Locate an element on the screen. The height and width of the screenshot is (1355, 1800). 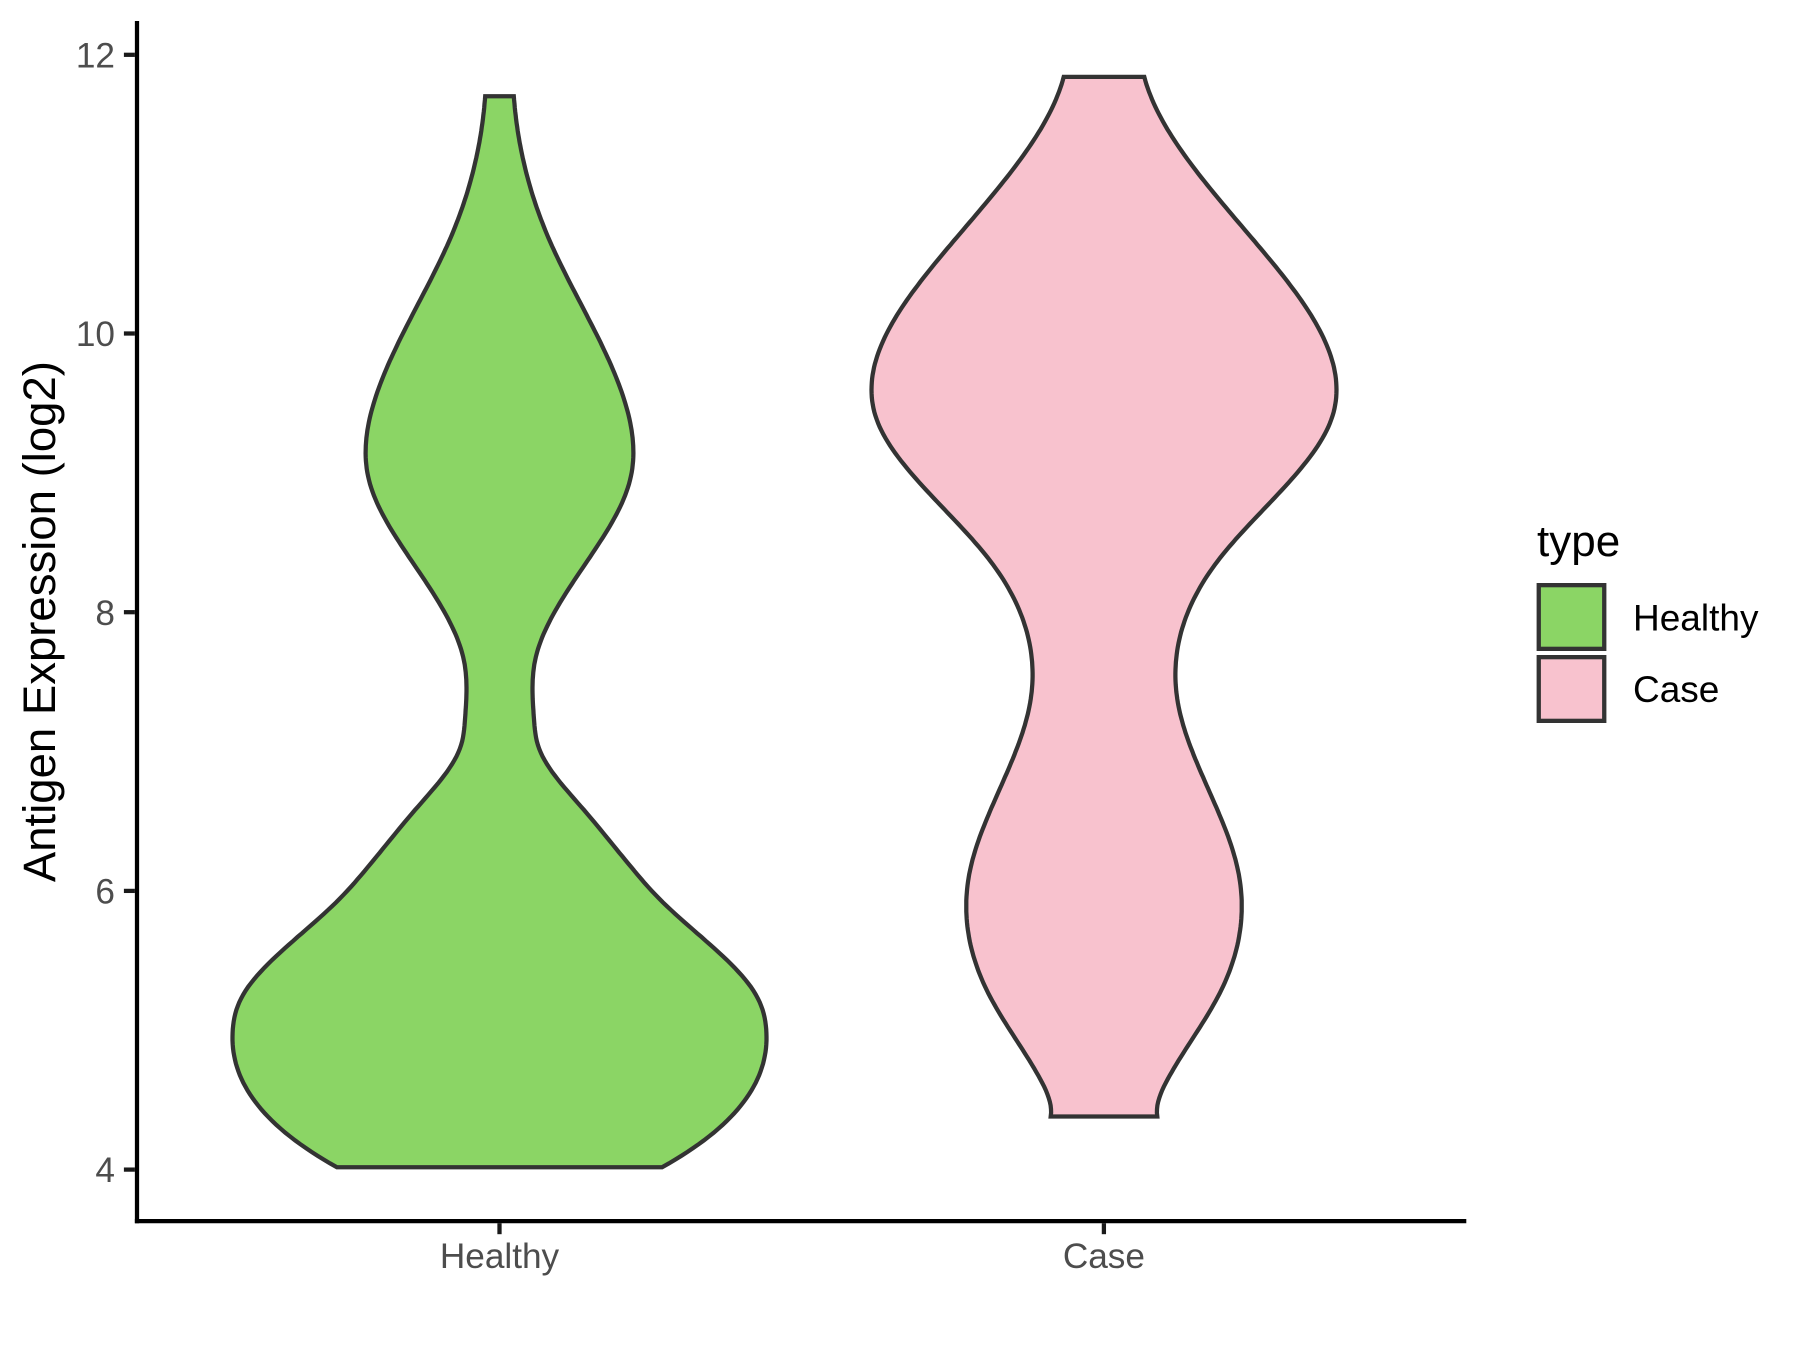
svg-text: 12 is located at coordinates (95, 55).